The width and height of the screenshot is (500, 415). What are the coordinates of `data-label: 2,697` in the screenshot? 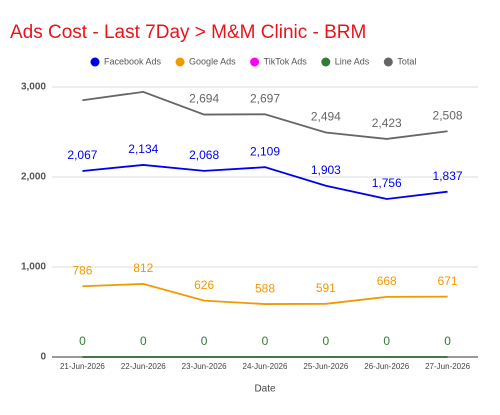 It's located at (265, 98).